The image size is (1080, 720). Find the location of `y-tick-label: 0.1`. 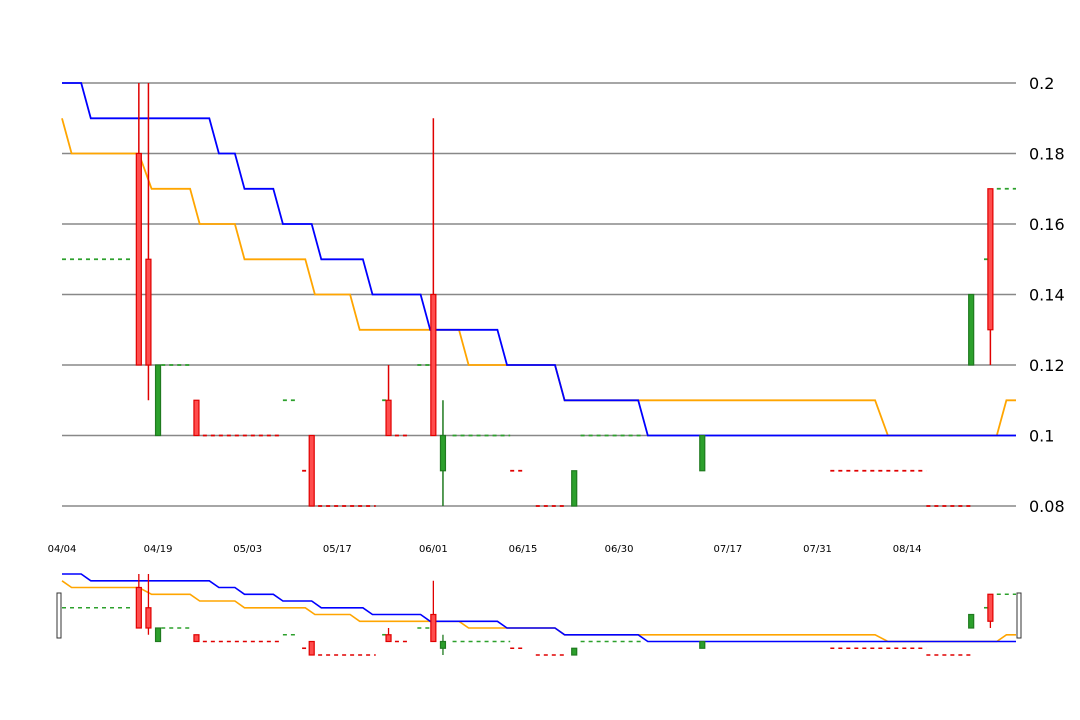

y-tick-label: 0.1 is located at coordinates (1041, 436).